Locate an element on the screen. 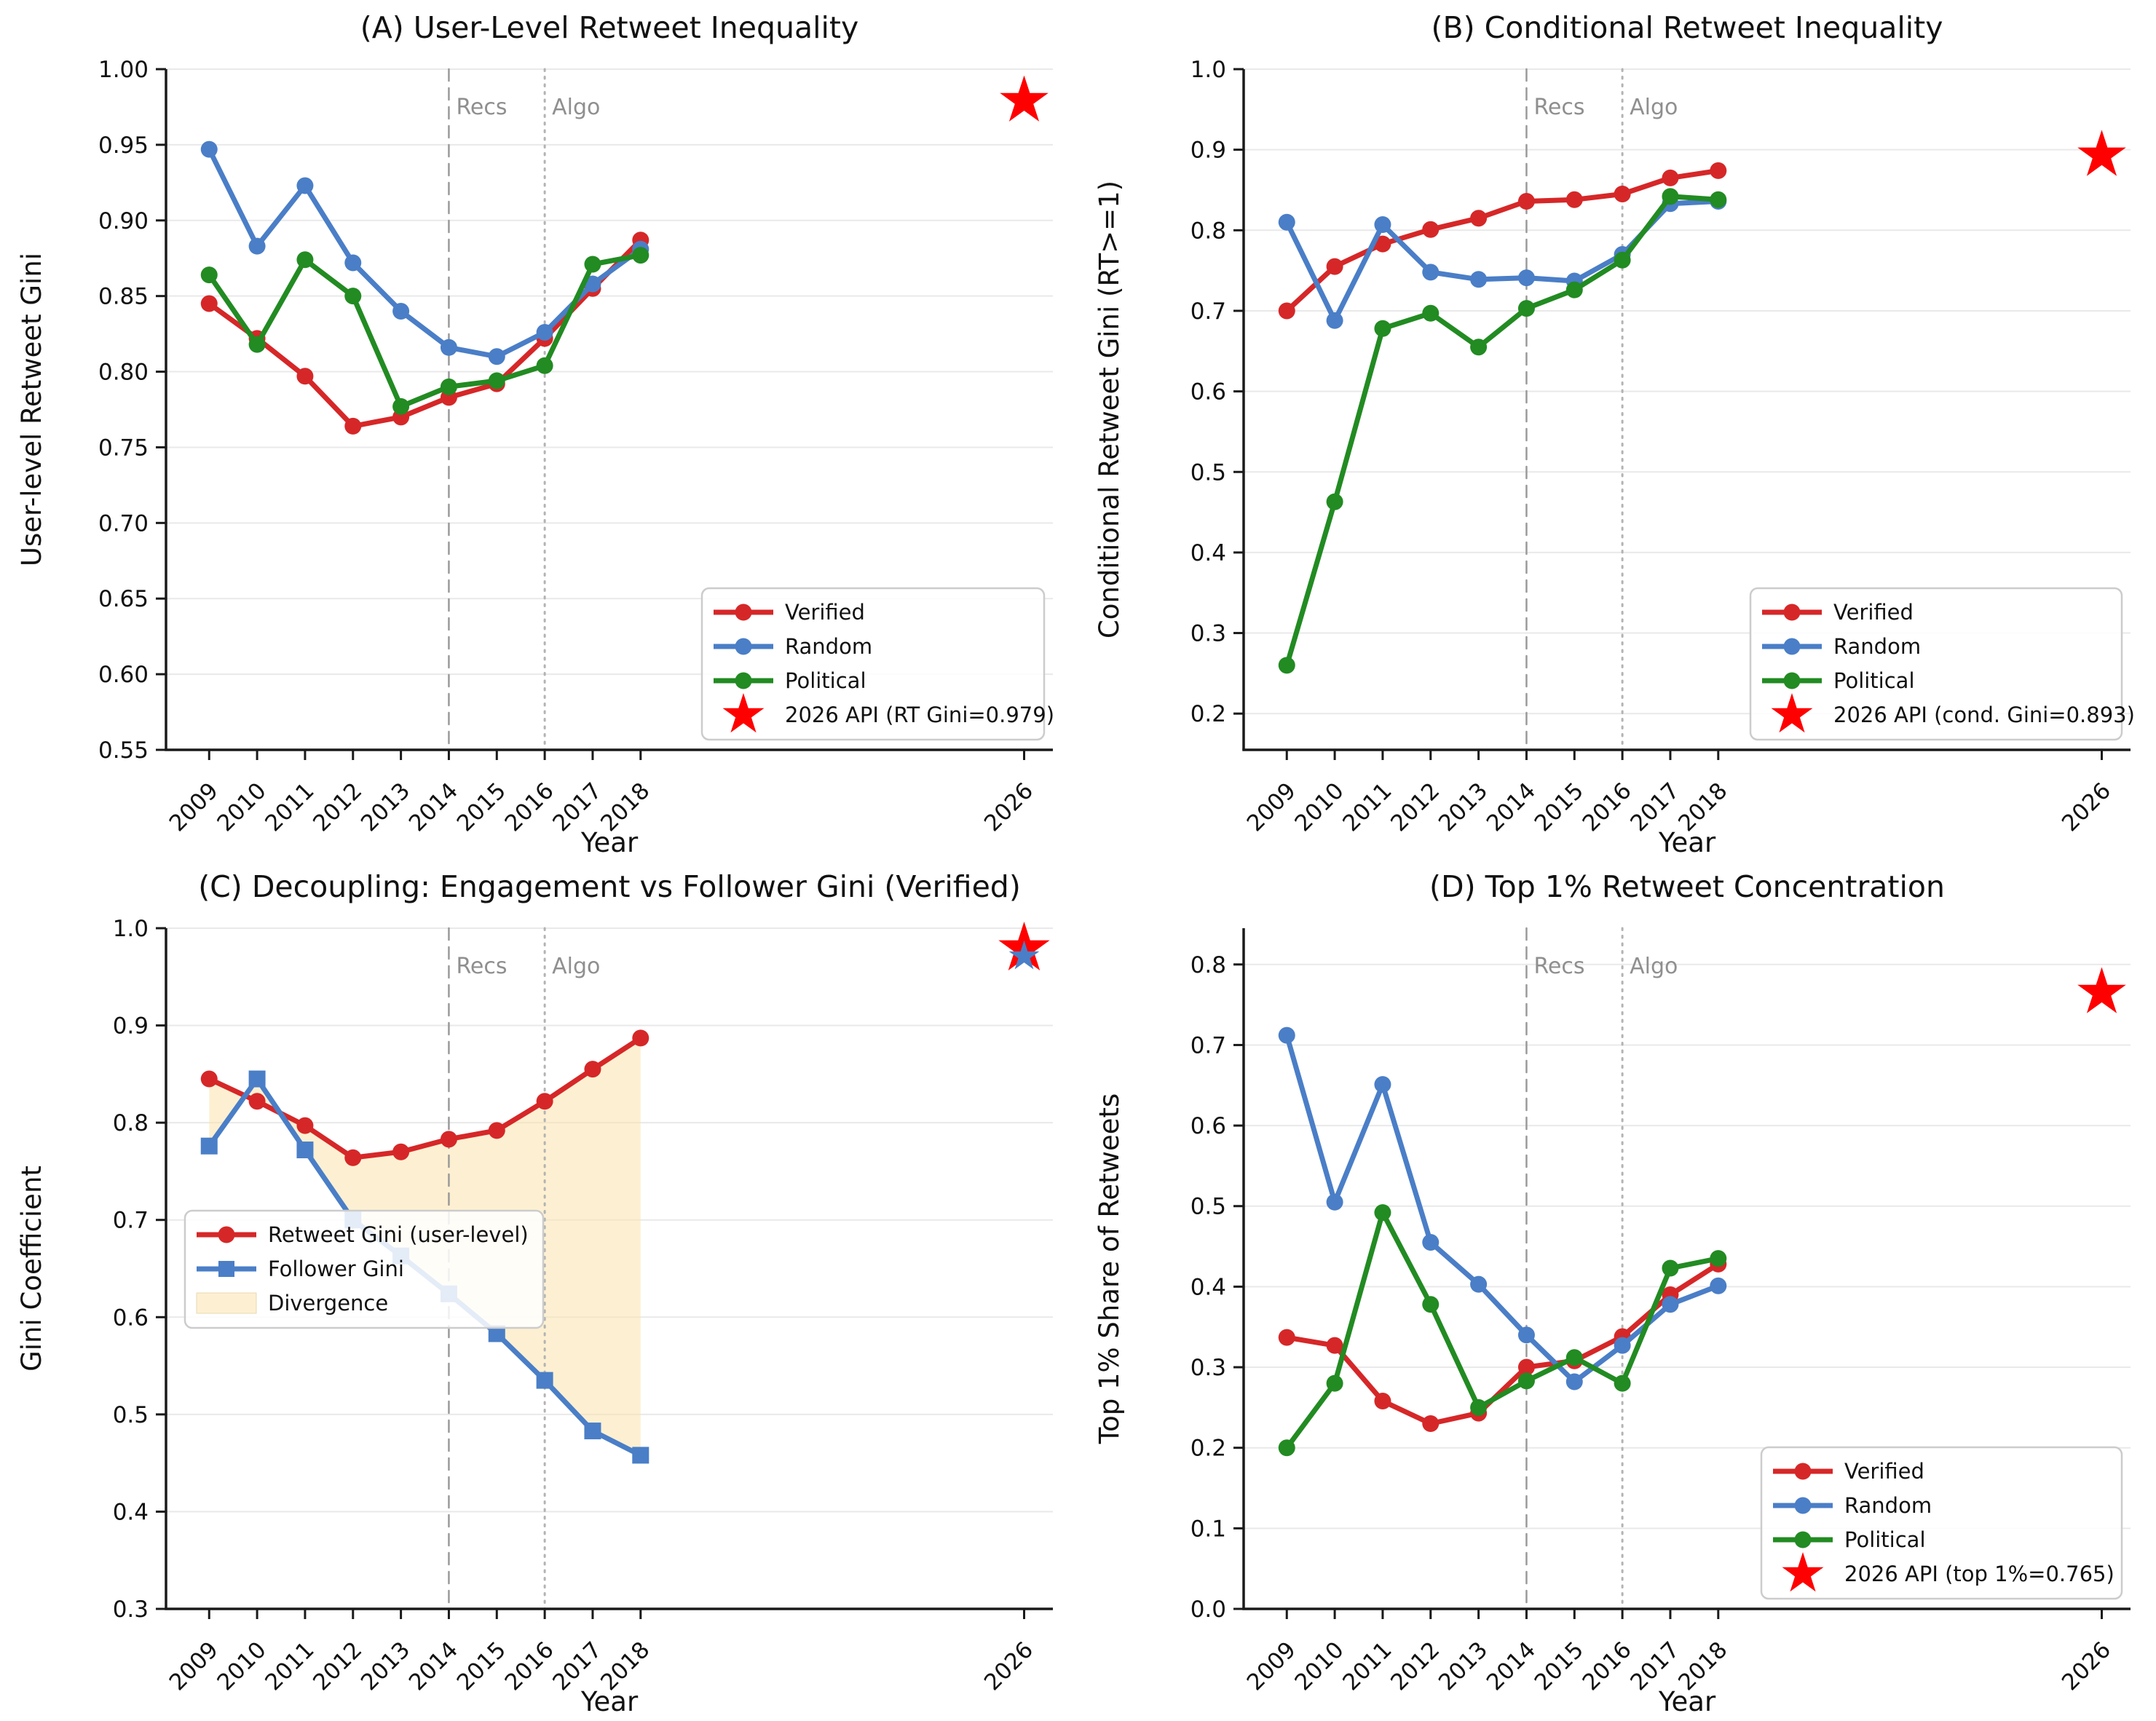 This screenshot has height=1721, width=2156. y-tick-label: 0.65 is located at coordinates (123, 599).